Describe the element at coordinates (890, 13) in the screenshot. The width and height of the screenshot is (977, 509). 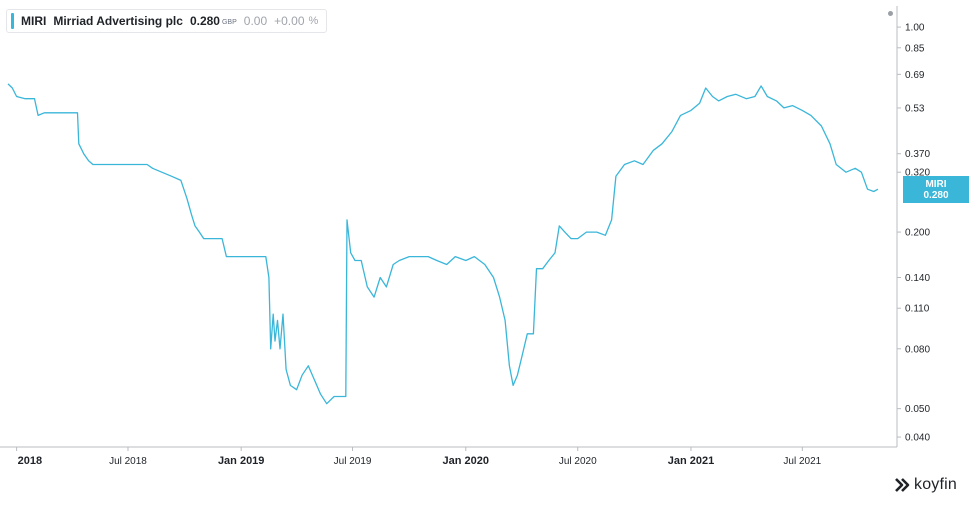
I see `chart-options-icon` at that location.